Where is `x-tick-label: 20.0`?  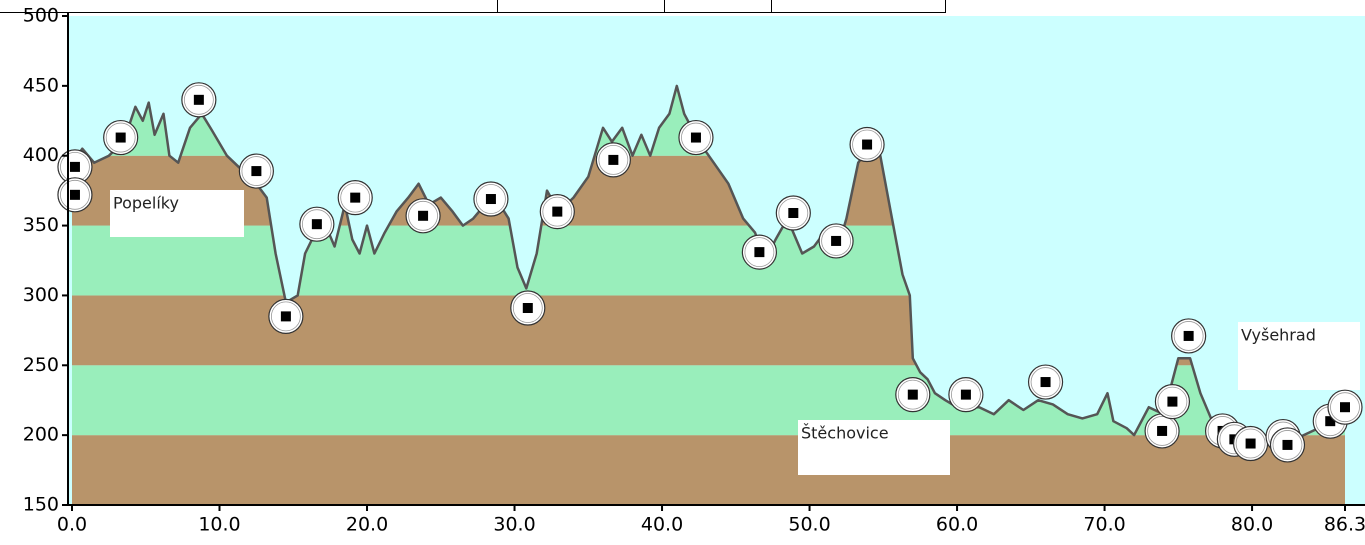
x-tick-label: 20.0 is located at coordinates (367, 525).